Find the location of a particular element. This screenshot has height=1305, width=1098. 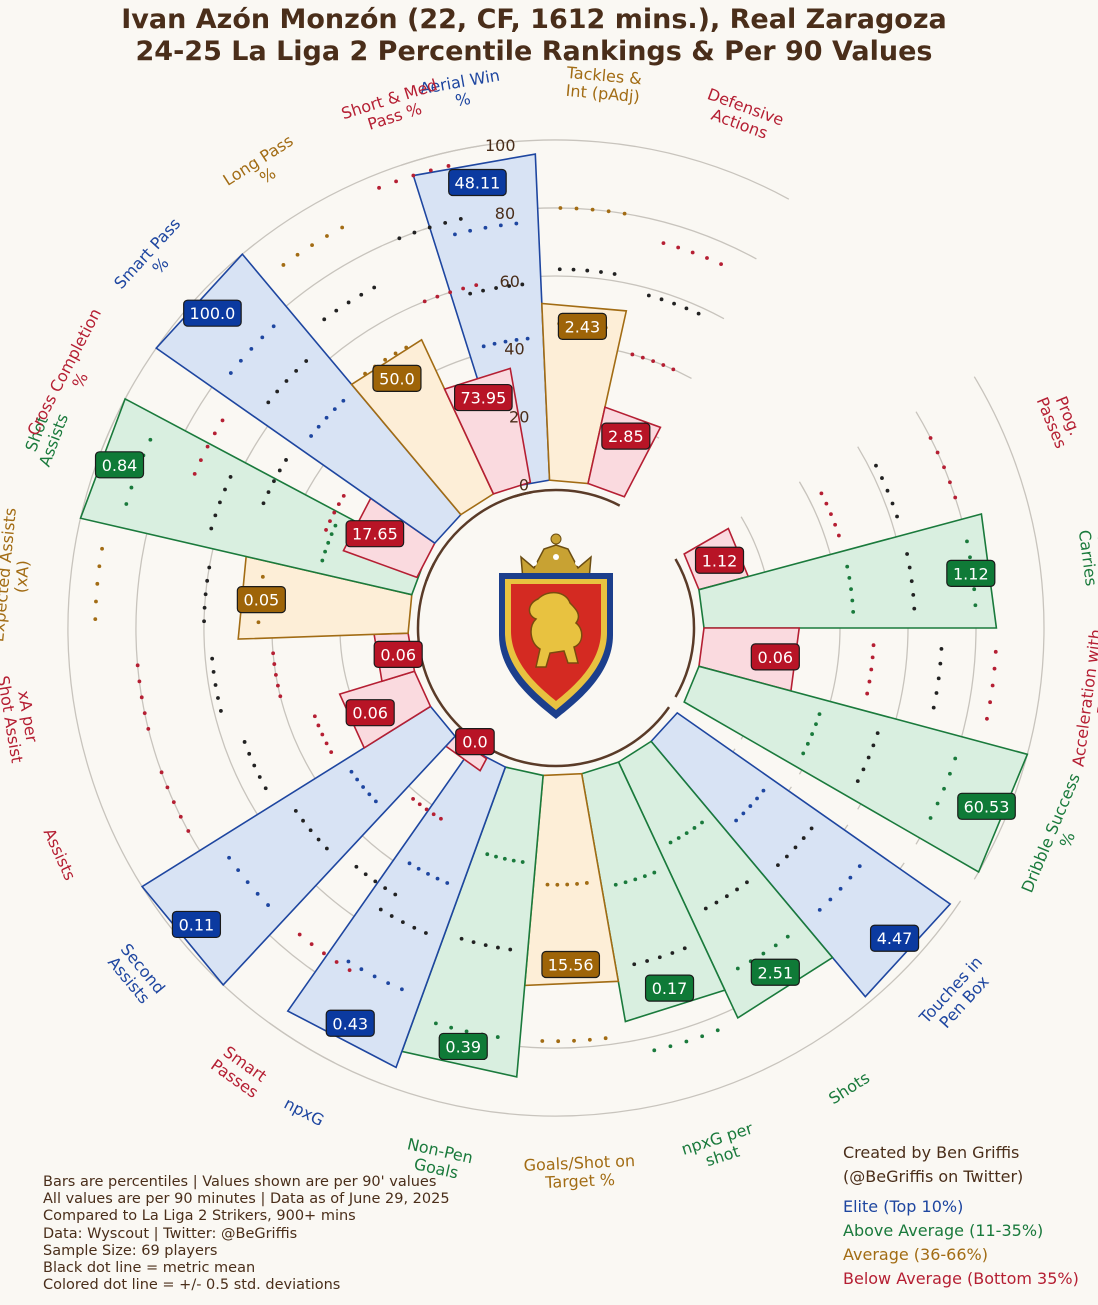

value-badge: 17.65 is located at coordinates (375, 534).